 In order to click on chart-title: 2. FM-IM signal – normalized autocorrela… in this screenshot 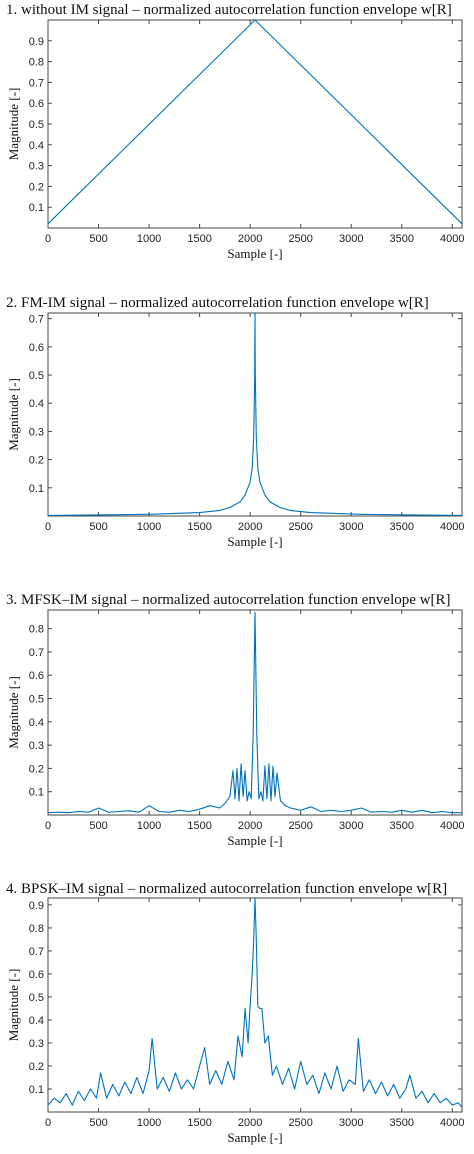, I will do `click(217, 303)`.